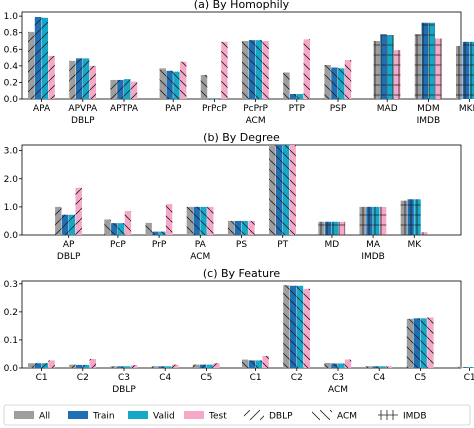  I want to click on y-tick-label: 0.1, so click(11, 341).